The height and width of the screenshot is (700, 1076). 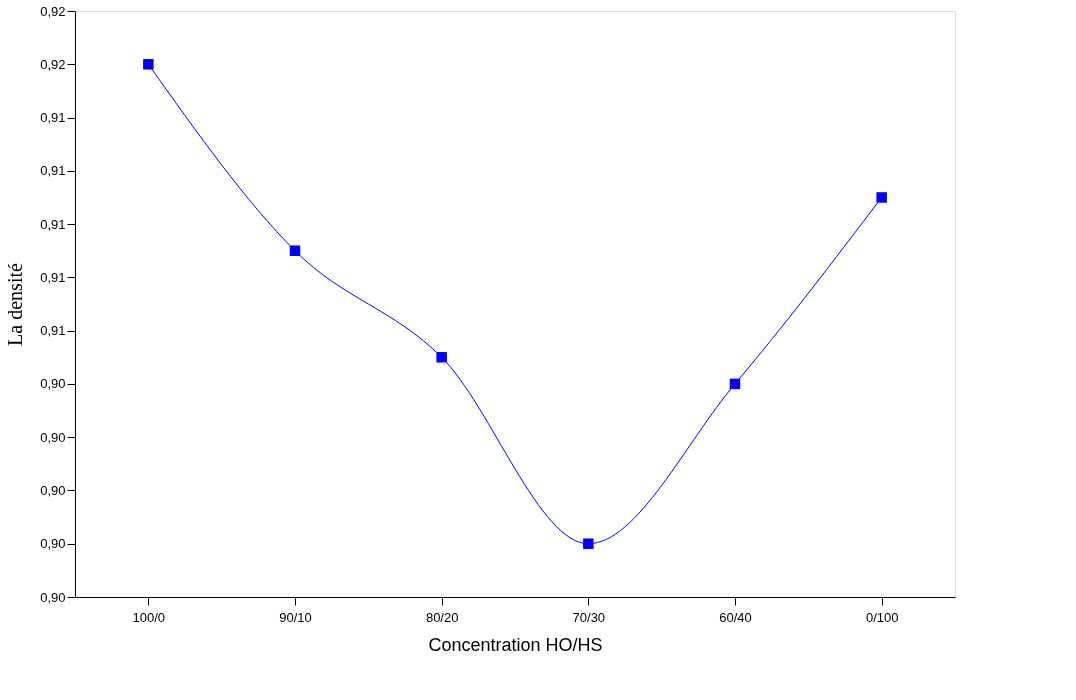 What do you see at coordinates (882, 617) in the screenshot?
I see `x-tick-label: 0/100` at bounding box center [882, 617].